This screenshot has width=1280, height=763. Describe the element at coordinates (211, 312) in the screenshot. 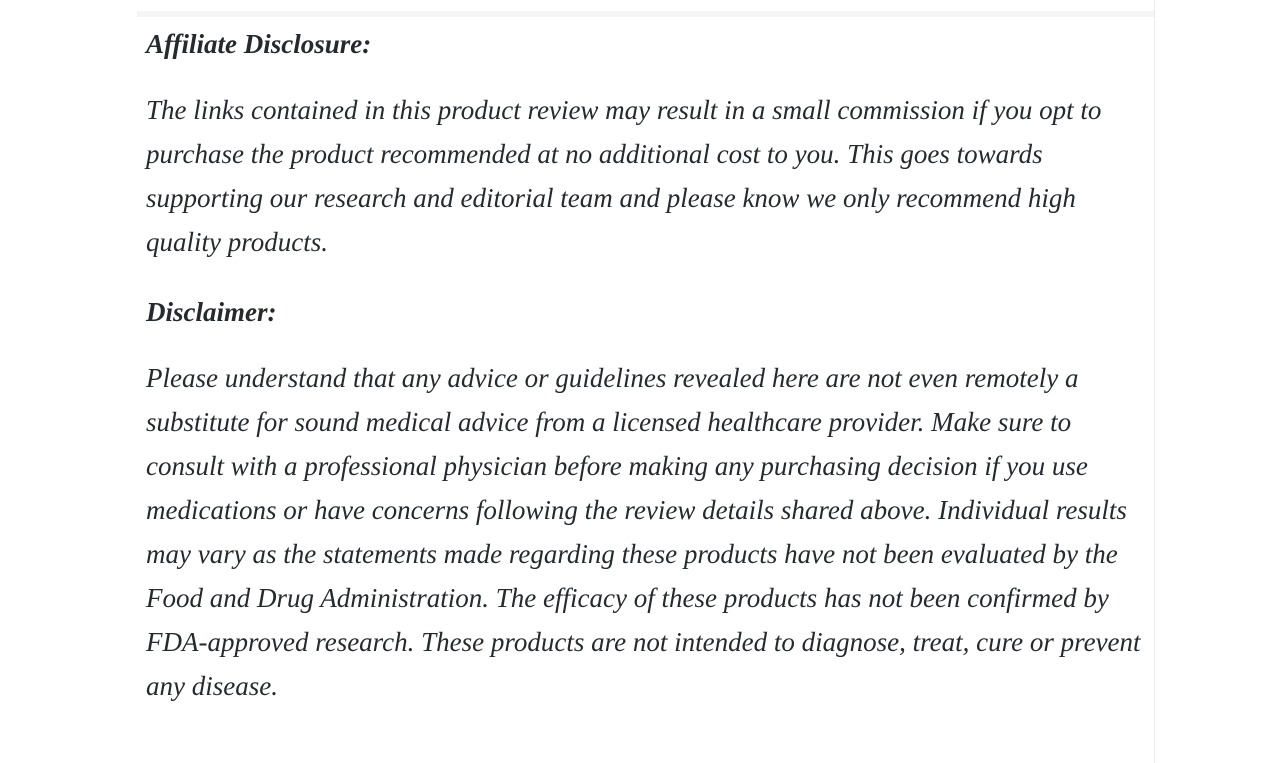

I see `disclaimer-heading: Disclaimer:` at that location.